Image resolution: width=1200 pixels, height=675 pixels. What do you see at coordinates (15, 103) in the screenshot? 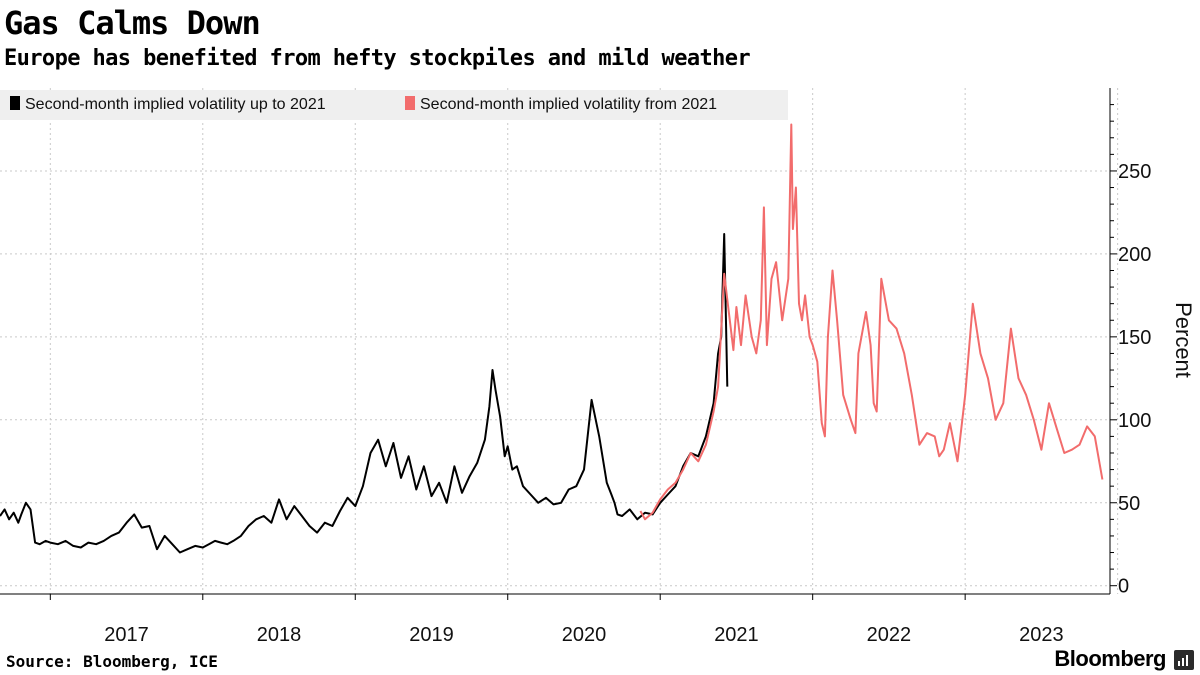
I see `legend-swatch-up-to-2021` at bounding box center [15, 103].